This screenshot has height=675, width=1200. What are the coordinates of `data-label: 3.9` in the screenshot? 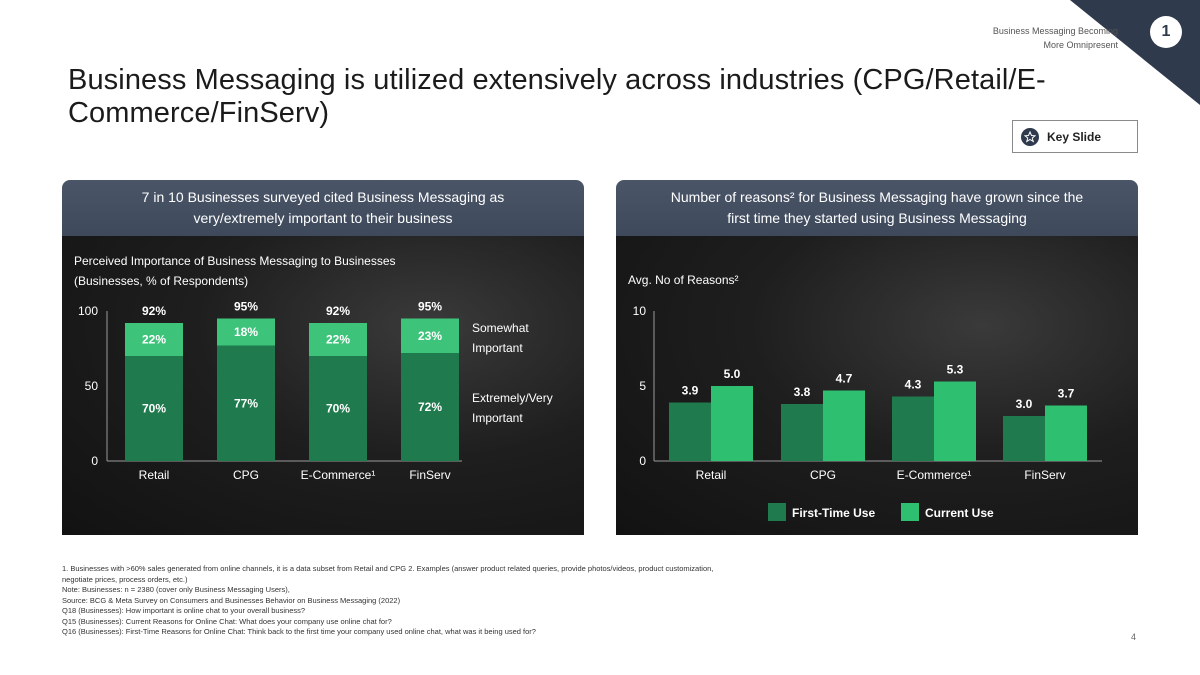 It's located at (690, 391).